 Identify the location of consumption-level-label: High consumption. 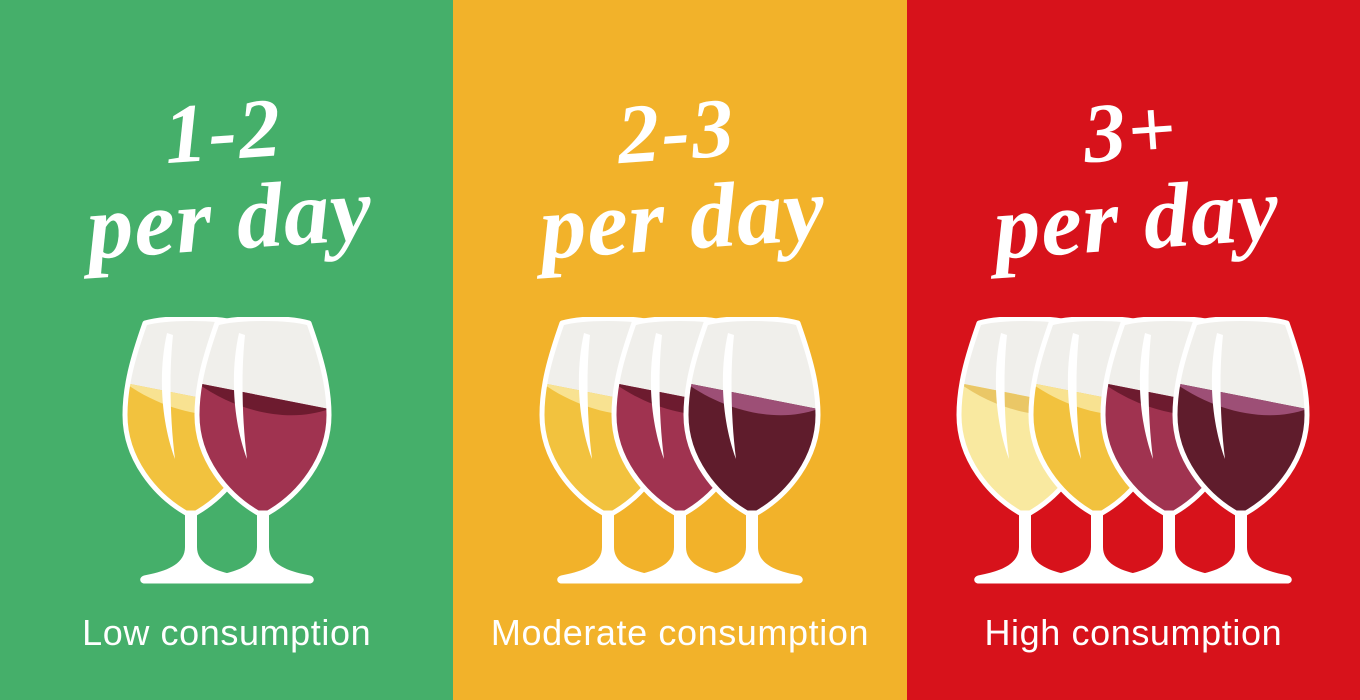
(1133, 632).